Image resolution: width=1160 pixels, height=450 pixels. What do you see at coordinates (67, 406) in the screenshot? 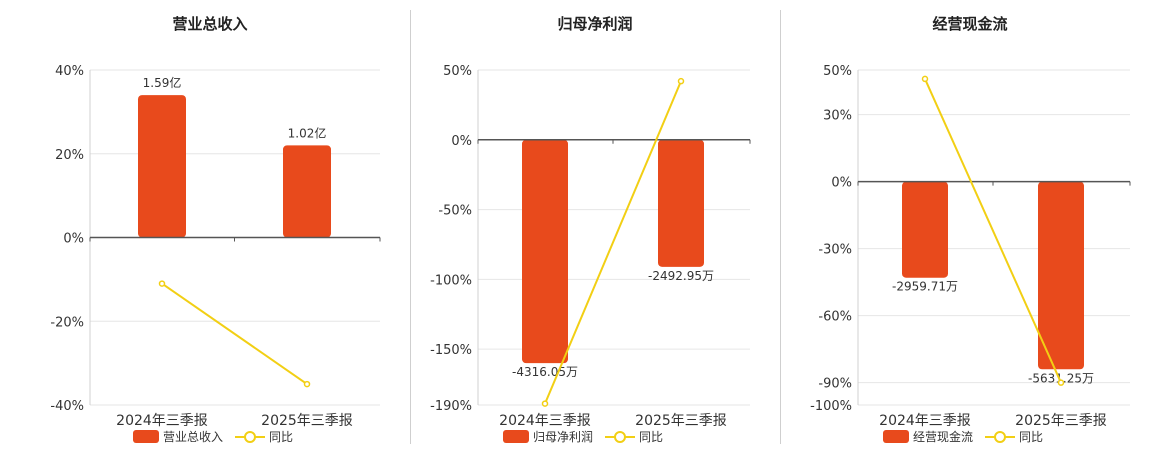
I see `y-tick-label: -40%` at bounding box center [67, 406].